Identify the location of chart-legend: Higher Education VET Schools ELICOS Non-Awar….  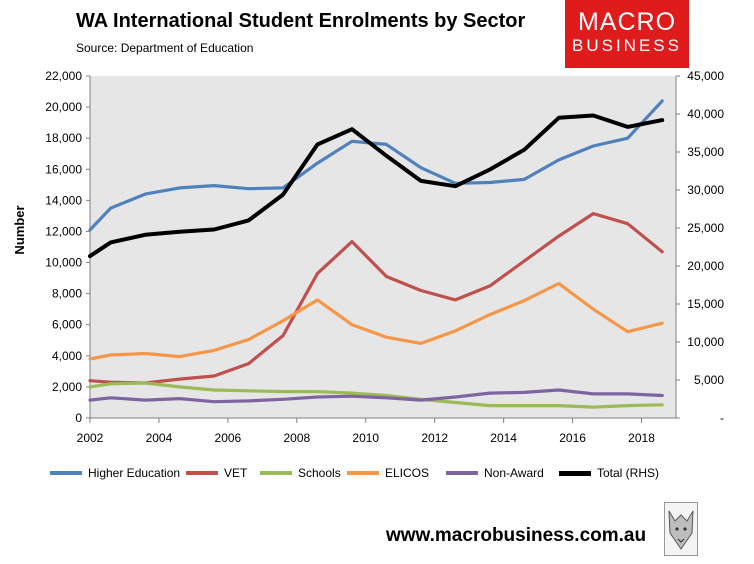
(395, 476).